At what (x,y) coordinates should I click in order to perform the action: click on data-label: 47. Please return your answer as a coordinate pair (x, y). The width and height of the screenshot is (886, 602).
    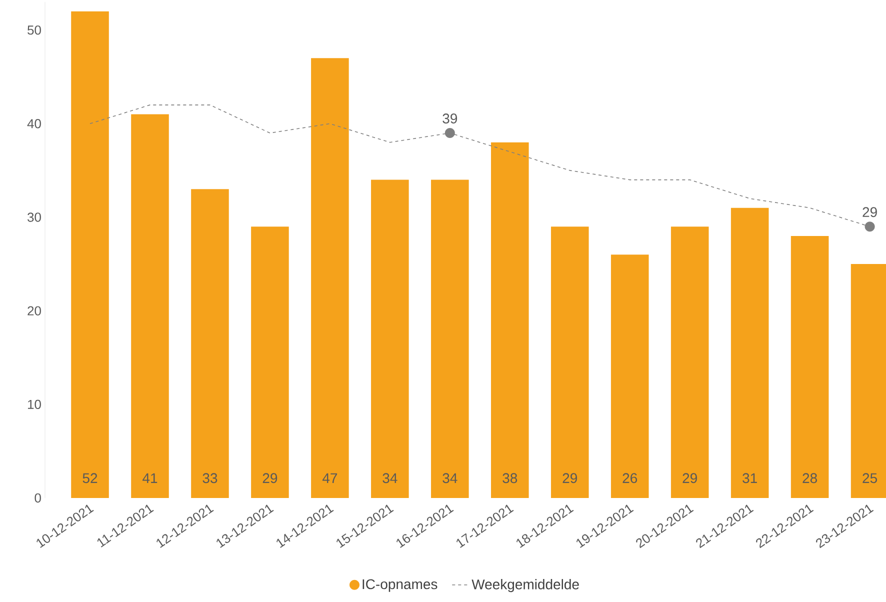
    Looking at the image, I should click on (330, 478).